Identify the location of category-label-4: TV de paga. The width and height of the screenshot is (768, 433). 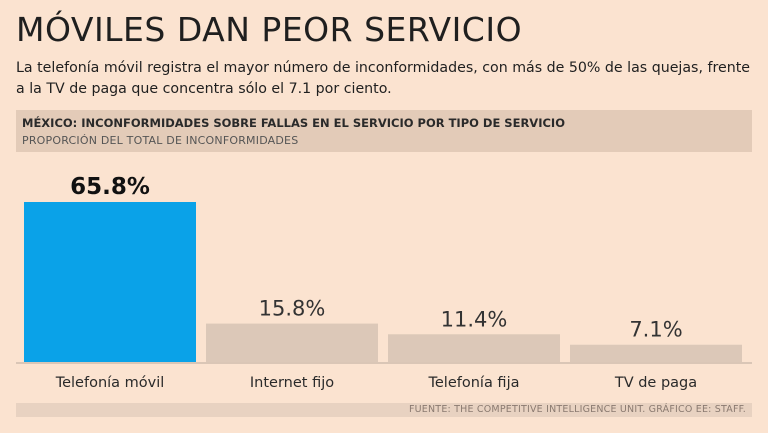
(655, 383).